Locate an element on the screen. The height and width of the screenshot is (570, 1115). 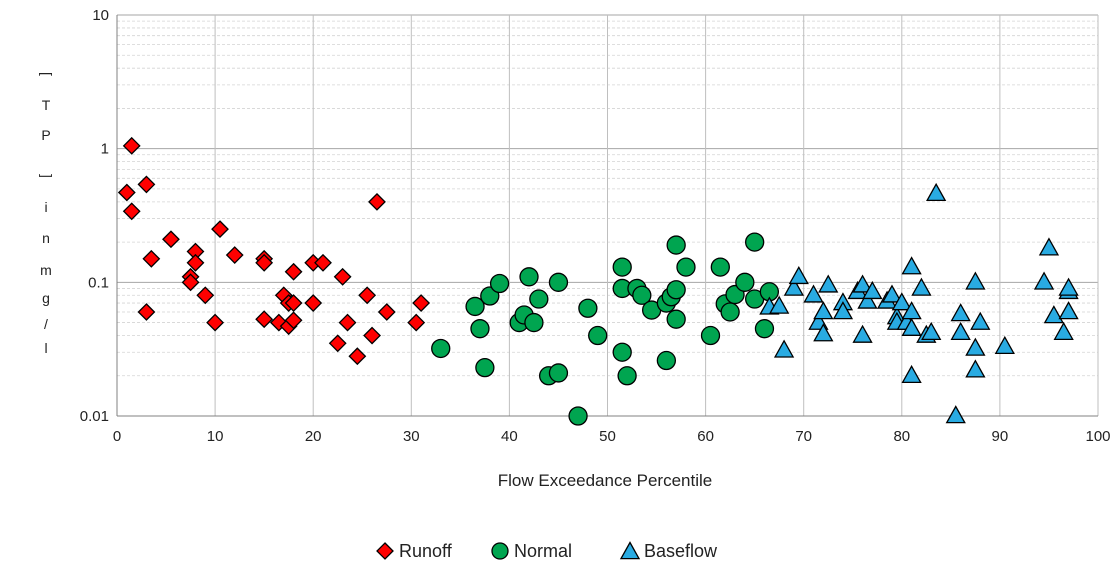
y-title-char: ] is located at coordinates (47, 176).